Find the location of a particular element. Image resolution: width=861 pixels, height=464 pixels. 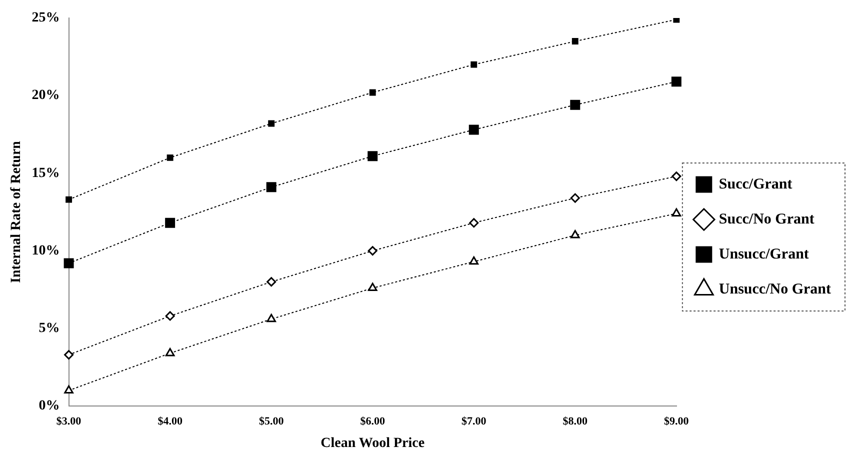

x-tick-label: $9.00 is located at coordinates (677, 421).